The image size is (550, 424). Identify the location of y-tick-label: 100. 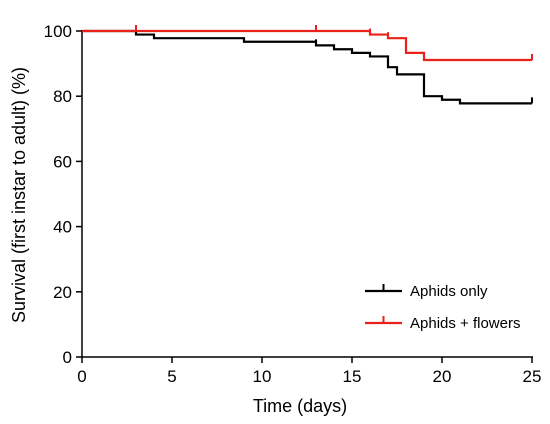
(58, 31).